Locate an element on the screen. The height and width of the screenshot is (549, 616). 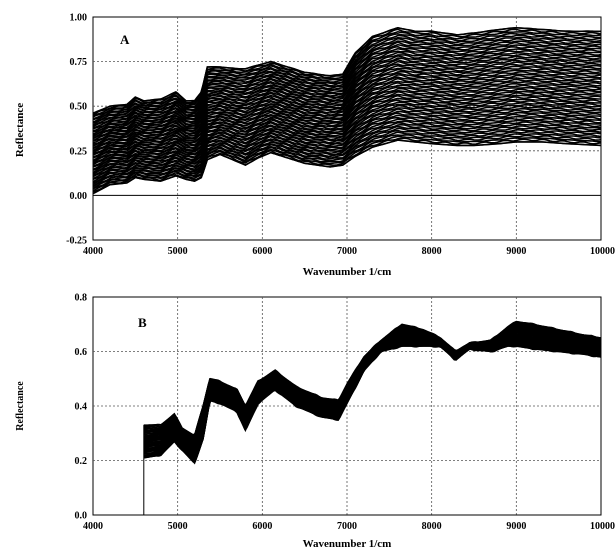
y-tick-label: 0.00 is located at coordinates (79, 196).